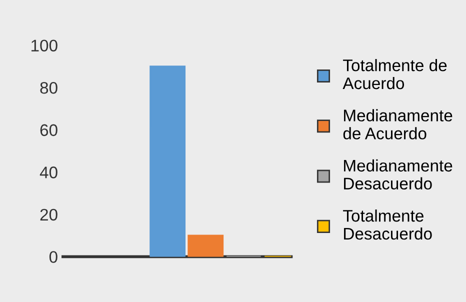 Image resolution: width=466 pixels, height=302 pixels. What do you see at coordinates (398, 174) in the screenshot?
I see `legend-label: Medianamente Desacuerdo` at bounding box center [398, 174].